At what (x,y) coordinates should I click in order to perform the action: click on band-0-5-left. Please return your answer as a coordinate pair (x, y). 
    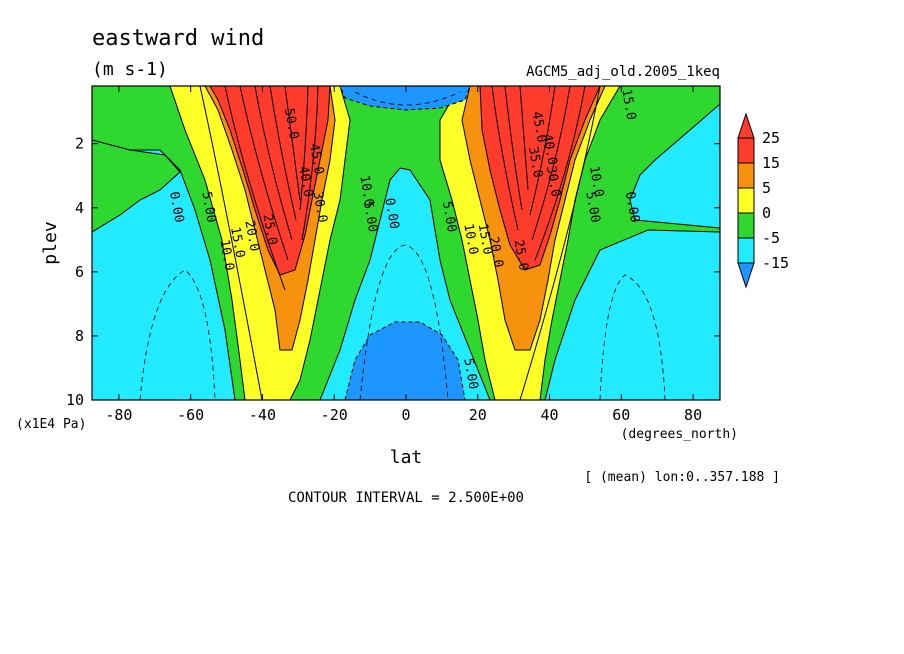
    Looking at the image, I should click on (136, 186).